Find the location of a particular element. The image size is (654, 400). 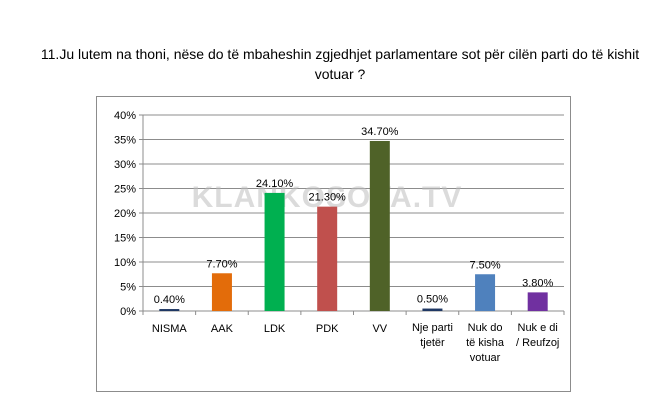

x-category-label: Nje parti is located at coordinates (432, 328).